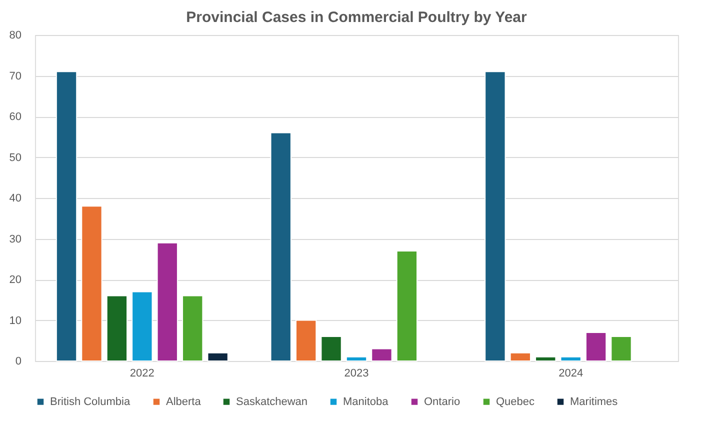 The width and height of the screenshot is (702, 431). I want to click on y-tick-label: 10, so click(15, 320).